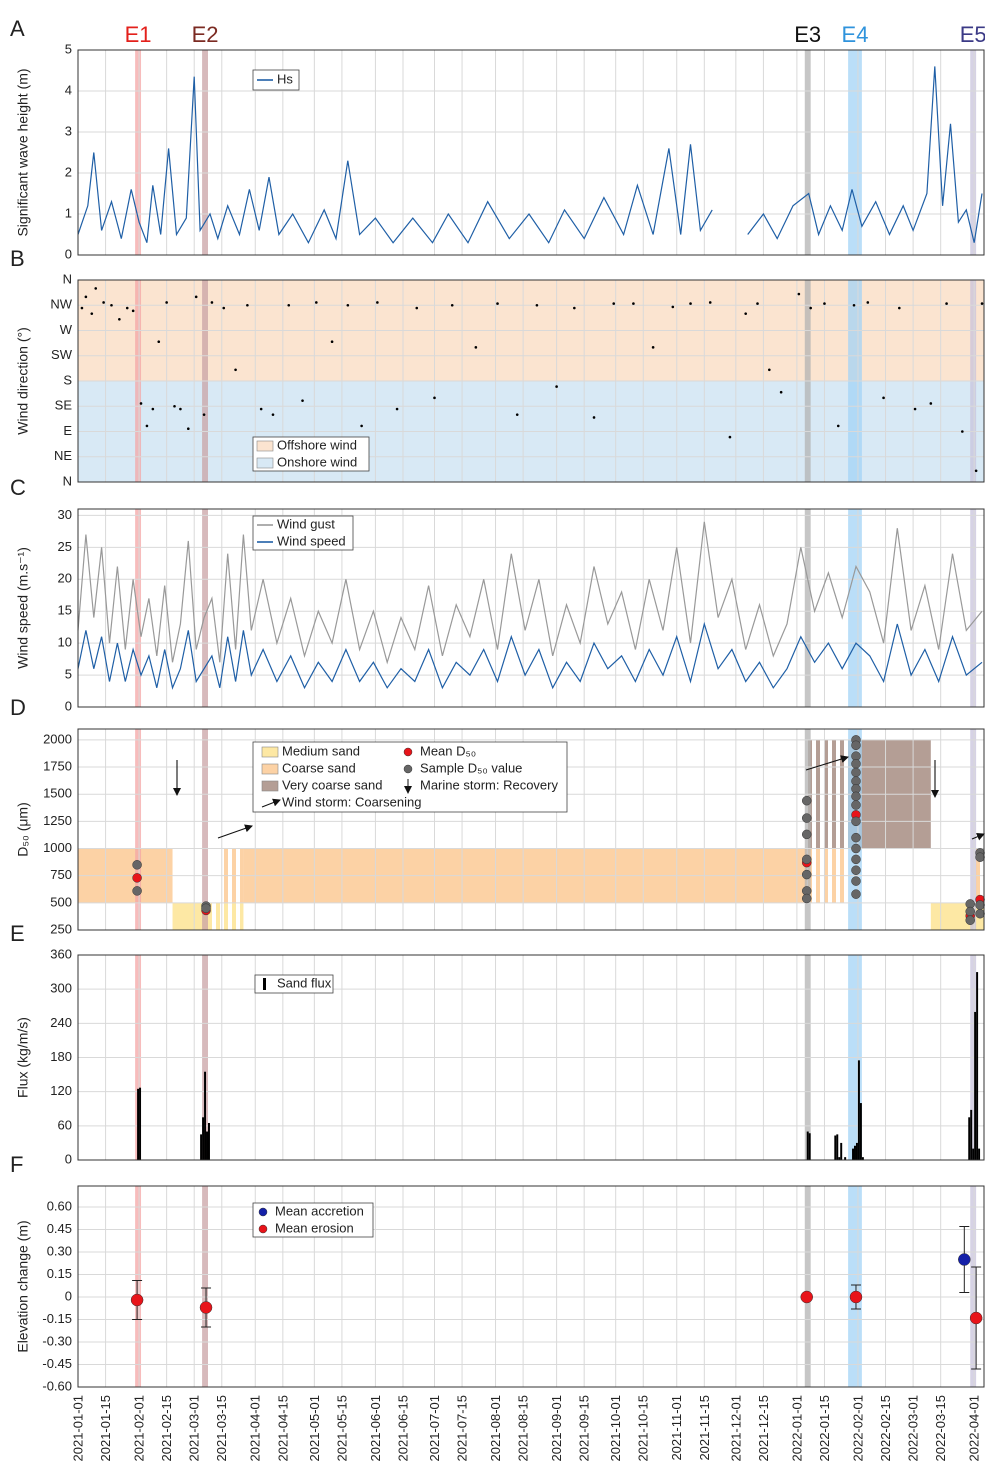 This screenshot has height=1482, width=985. What do you see at coordinates (265, 463) in the screenshot?
I see `legend-swatch` at bounding box center [265, 463].